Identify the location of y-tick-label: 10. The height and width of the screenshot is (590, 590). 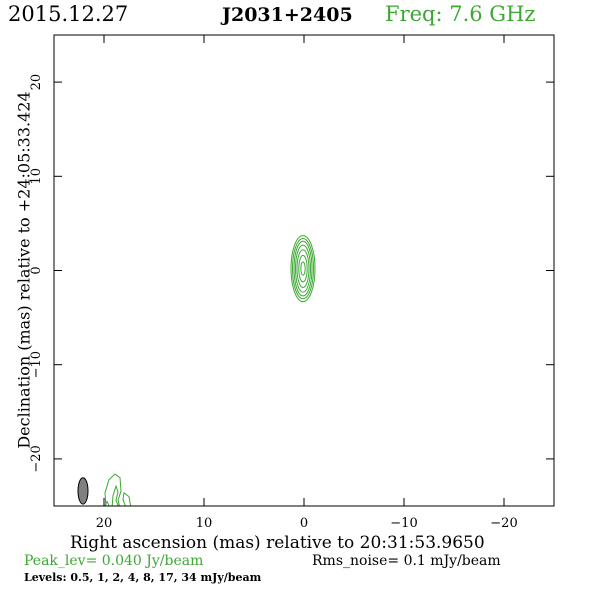
(36, 176).